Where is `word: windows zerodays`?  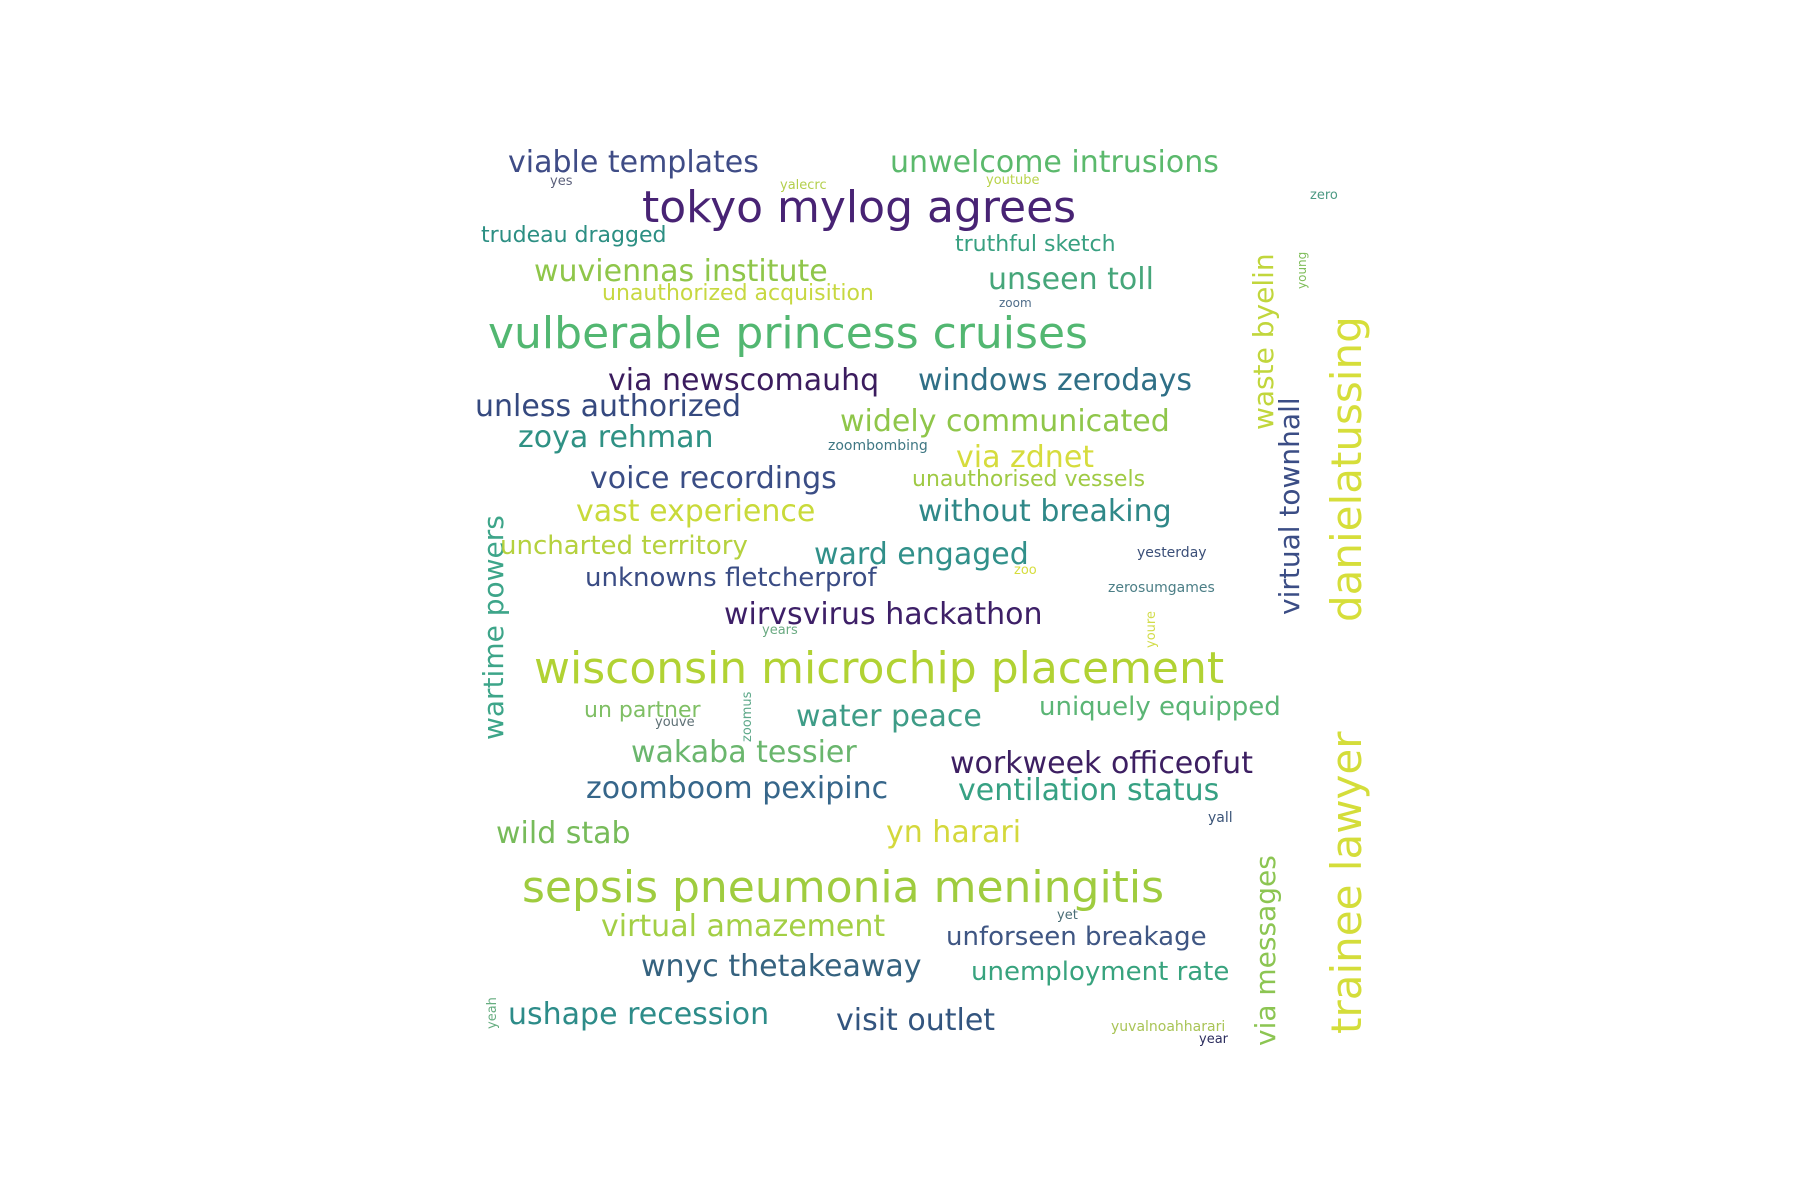 word: windows zerodays is located at coordinates (1055, 380).